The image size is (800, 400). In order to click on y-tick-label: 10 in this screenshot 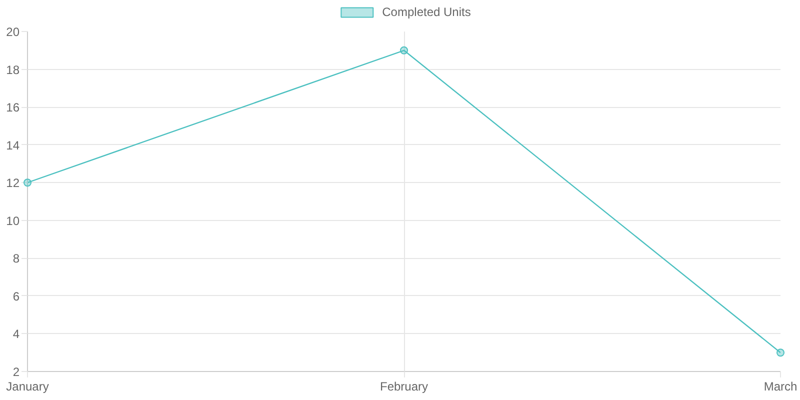, I will do `click(13, 221)`.